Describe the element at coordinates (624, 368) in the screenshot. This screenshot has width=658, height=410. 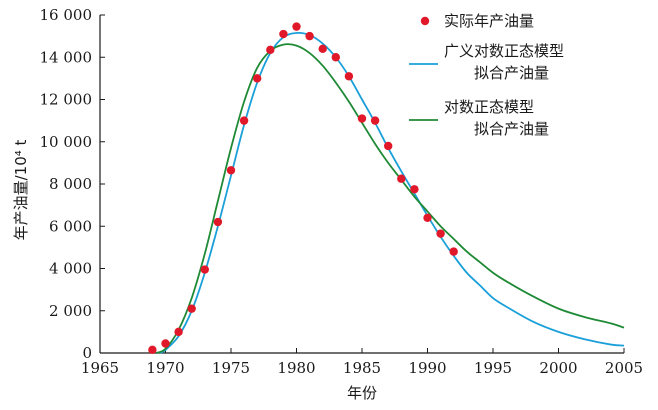
I see `x-tick-label: 2005` at that location.